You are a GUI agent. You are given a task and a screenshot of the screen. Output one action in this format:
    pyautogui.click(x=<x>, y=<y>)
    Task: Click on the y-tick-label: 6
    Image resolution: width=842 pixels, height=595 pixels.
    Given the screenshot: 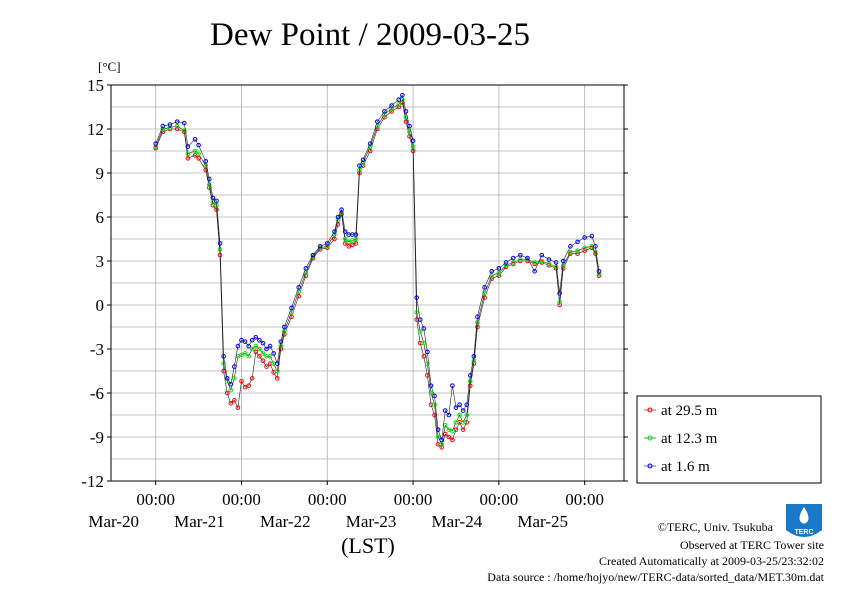 What is the action you would take?
    pyautogui.click(x=100, y=217)
    